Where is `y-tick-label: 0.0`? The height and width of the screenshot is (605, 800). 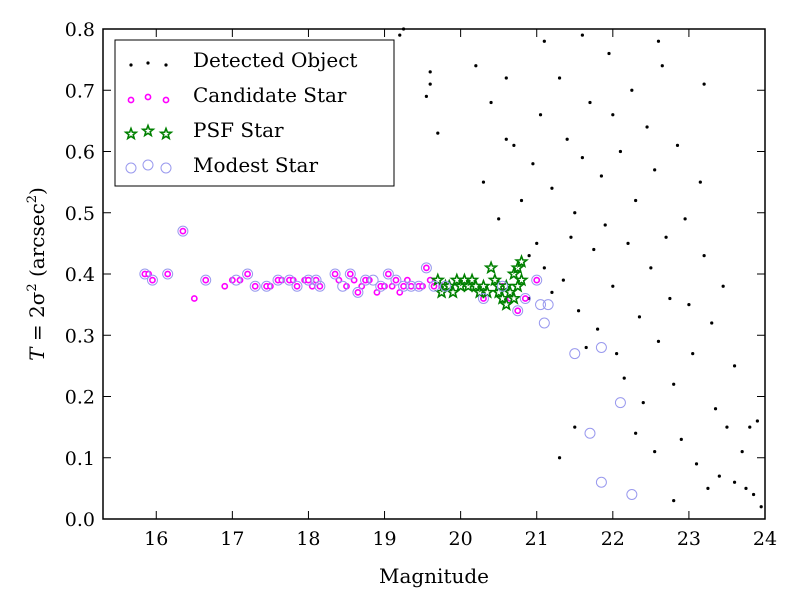
y-tick-label: 0.0 is located at coordinates (80, 520).